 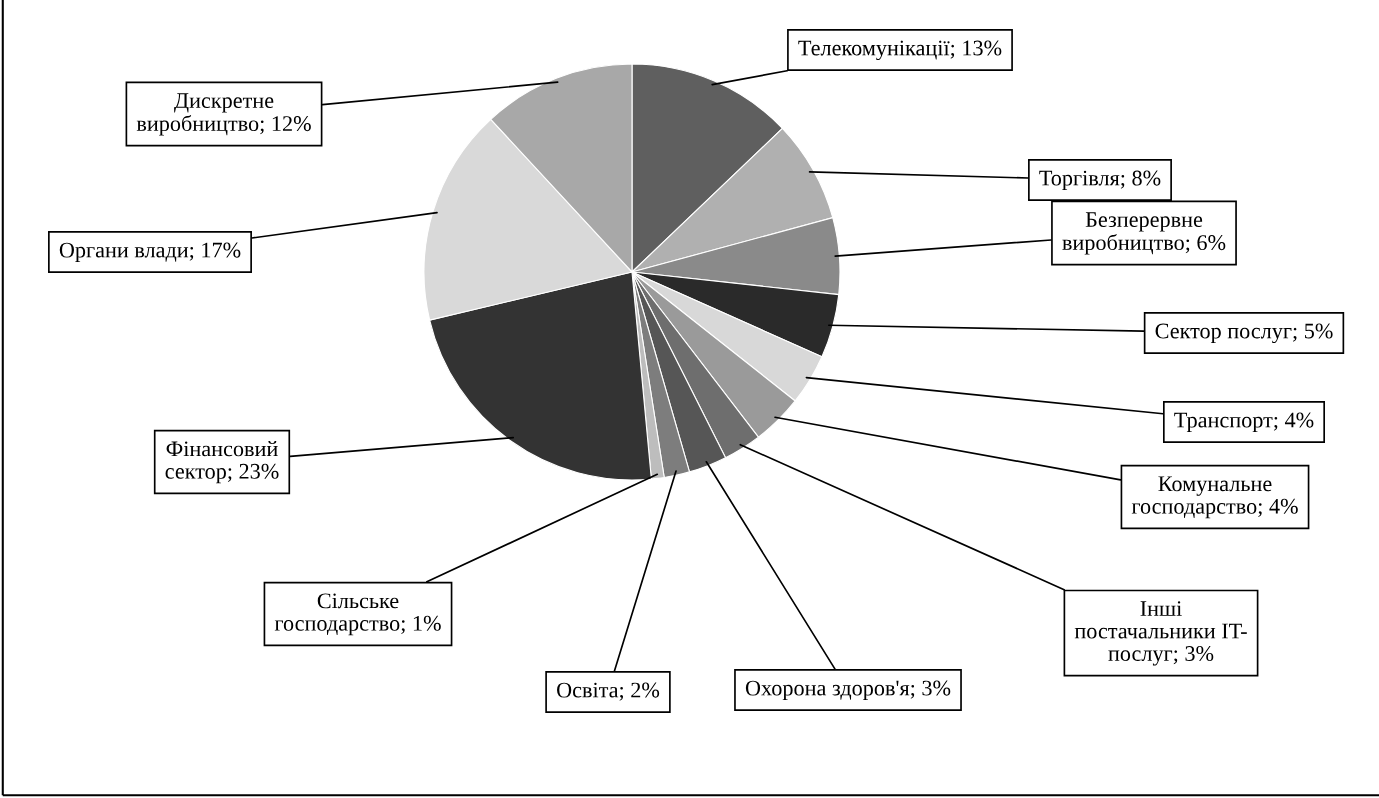 I want to click on slice-label: Телекомунікації; 13%, so click(x=900, y=50).